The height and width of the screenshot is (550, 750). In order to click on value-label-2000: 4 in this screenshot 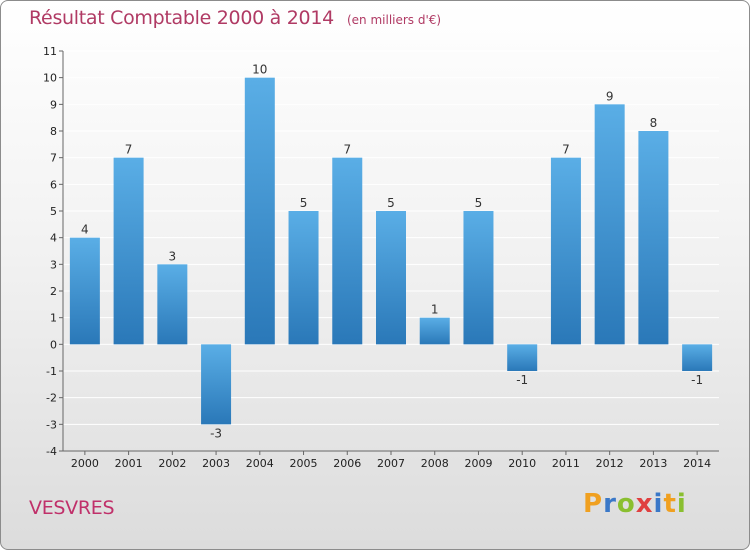, I will do `click(85, 230)`.